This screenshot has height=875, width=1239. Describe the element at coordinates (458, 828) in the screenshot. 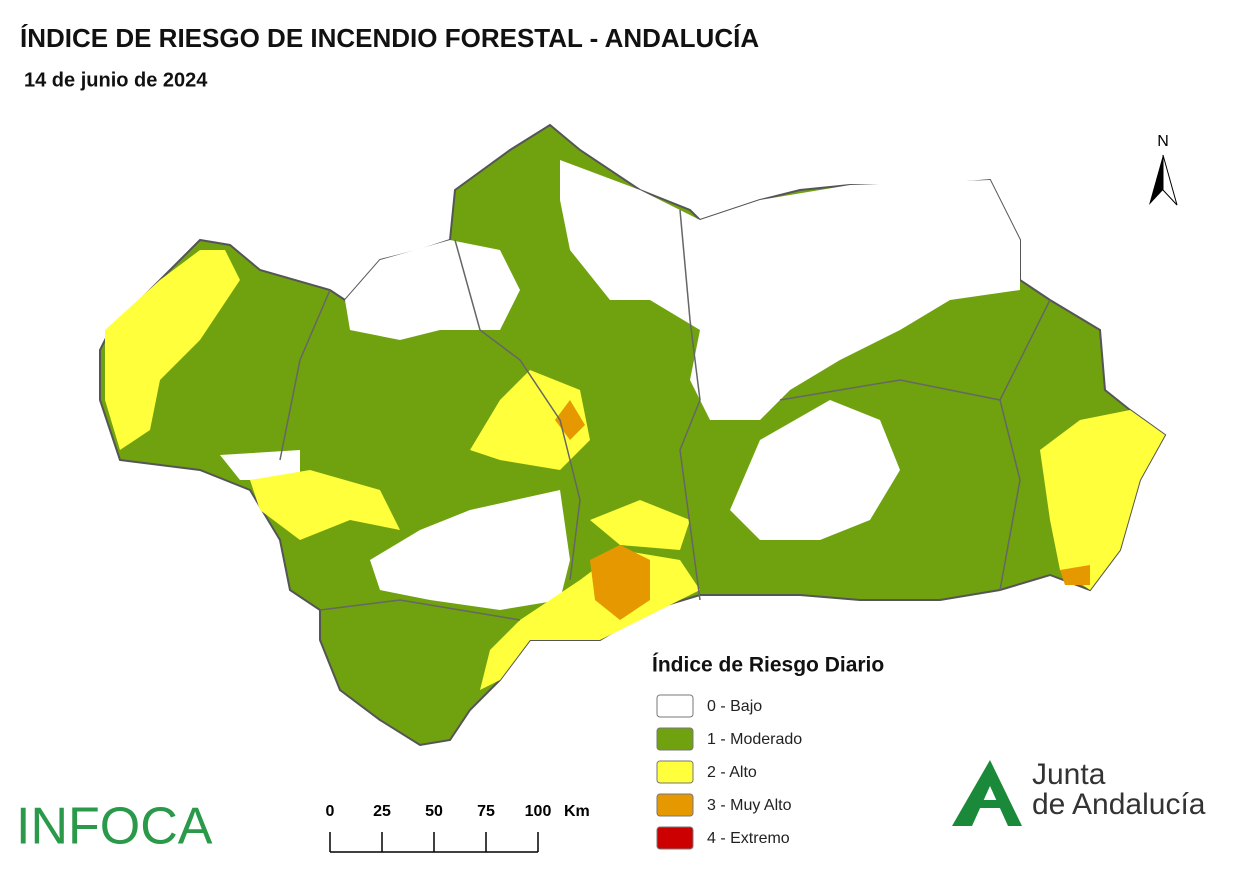

I see `scale-bar: 0 25 50 75 100 Km` at that location.